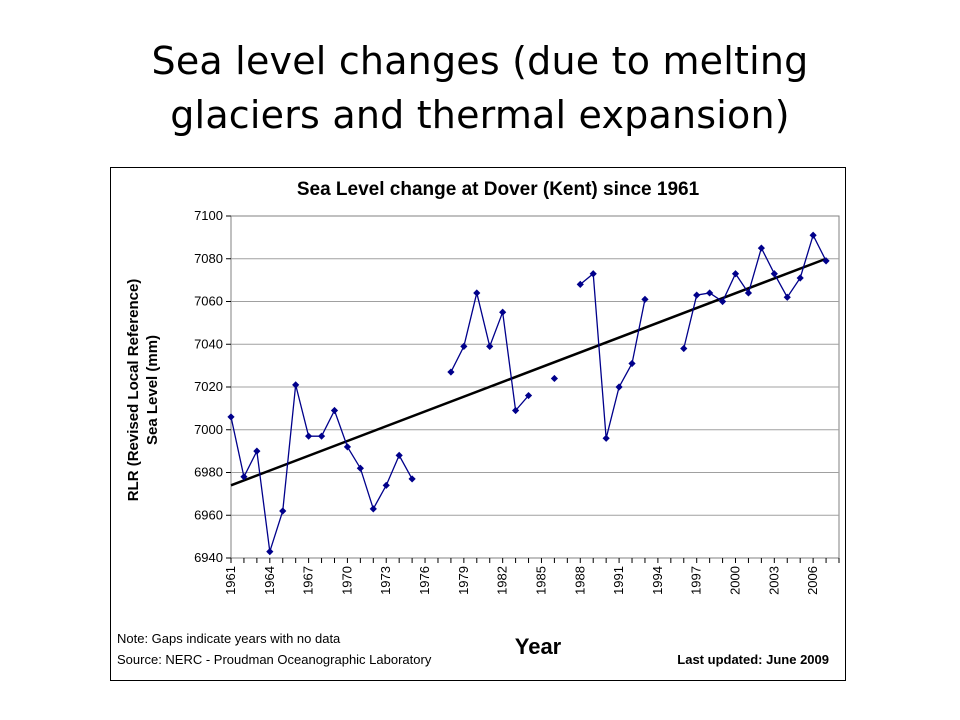 This screenshot has width=960, height=720. I want to click on x-tick-label: 1991, so click(618, 580).